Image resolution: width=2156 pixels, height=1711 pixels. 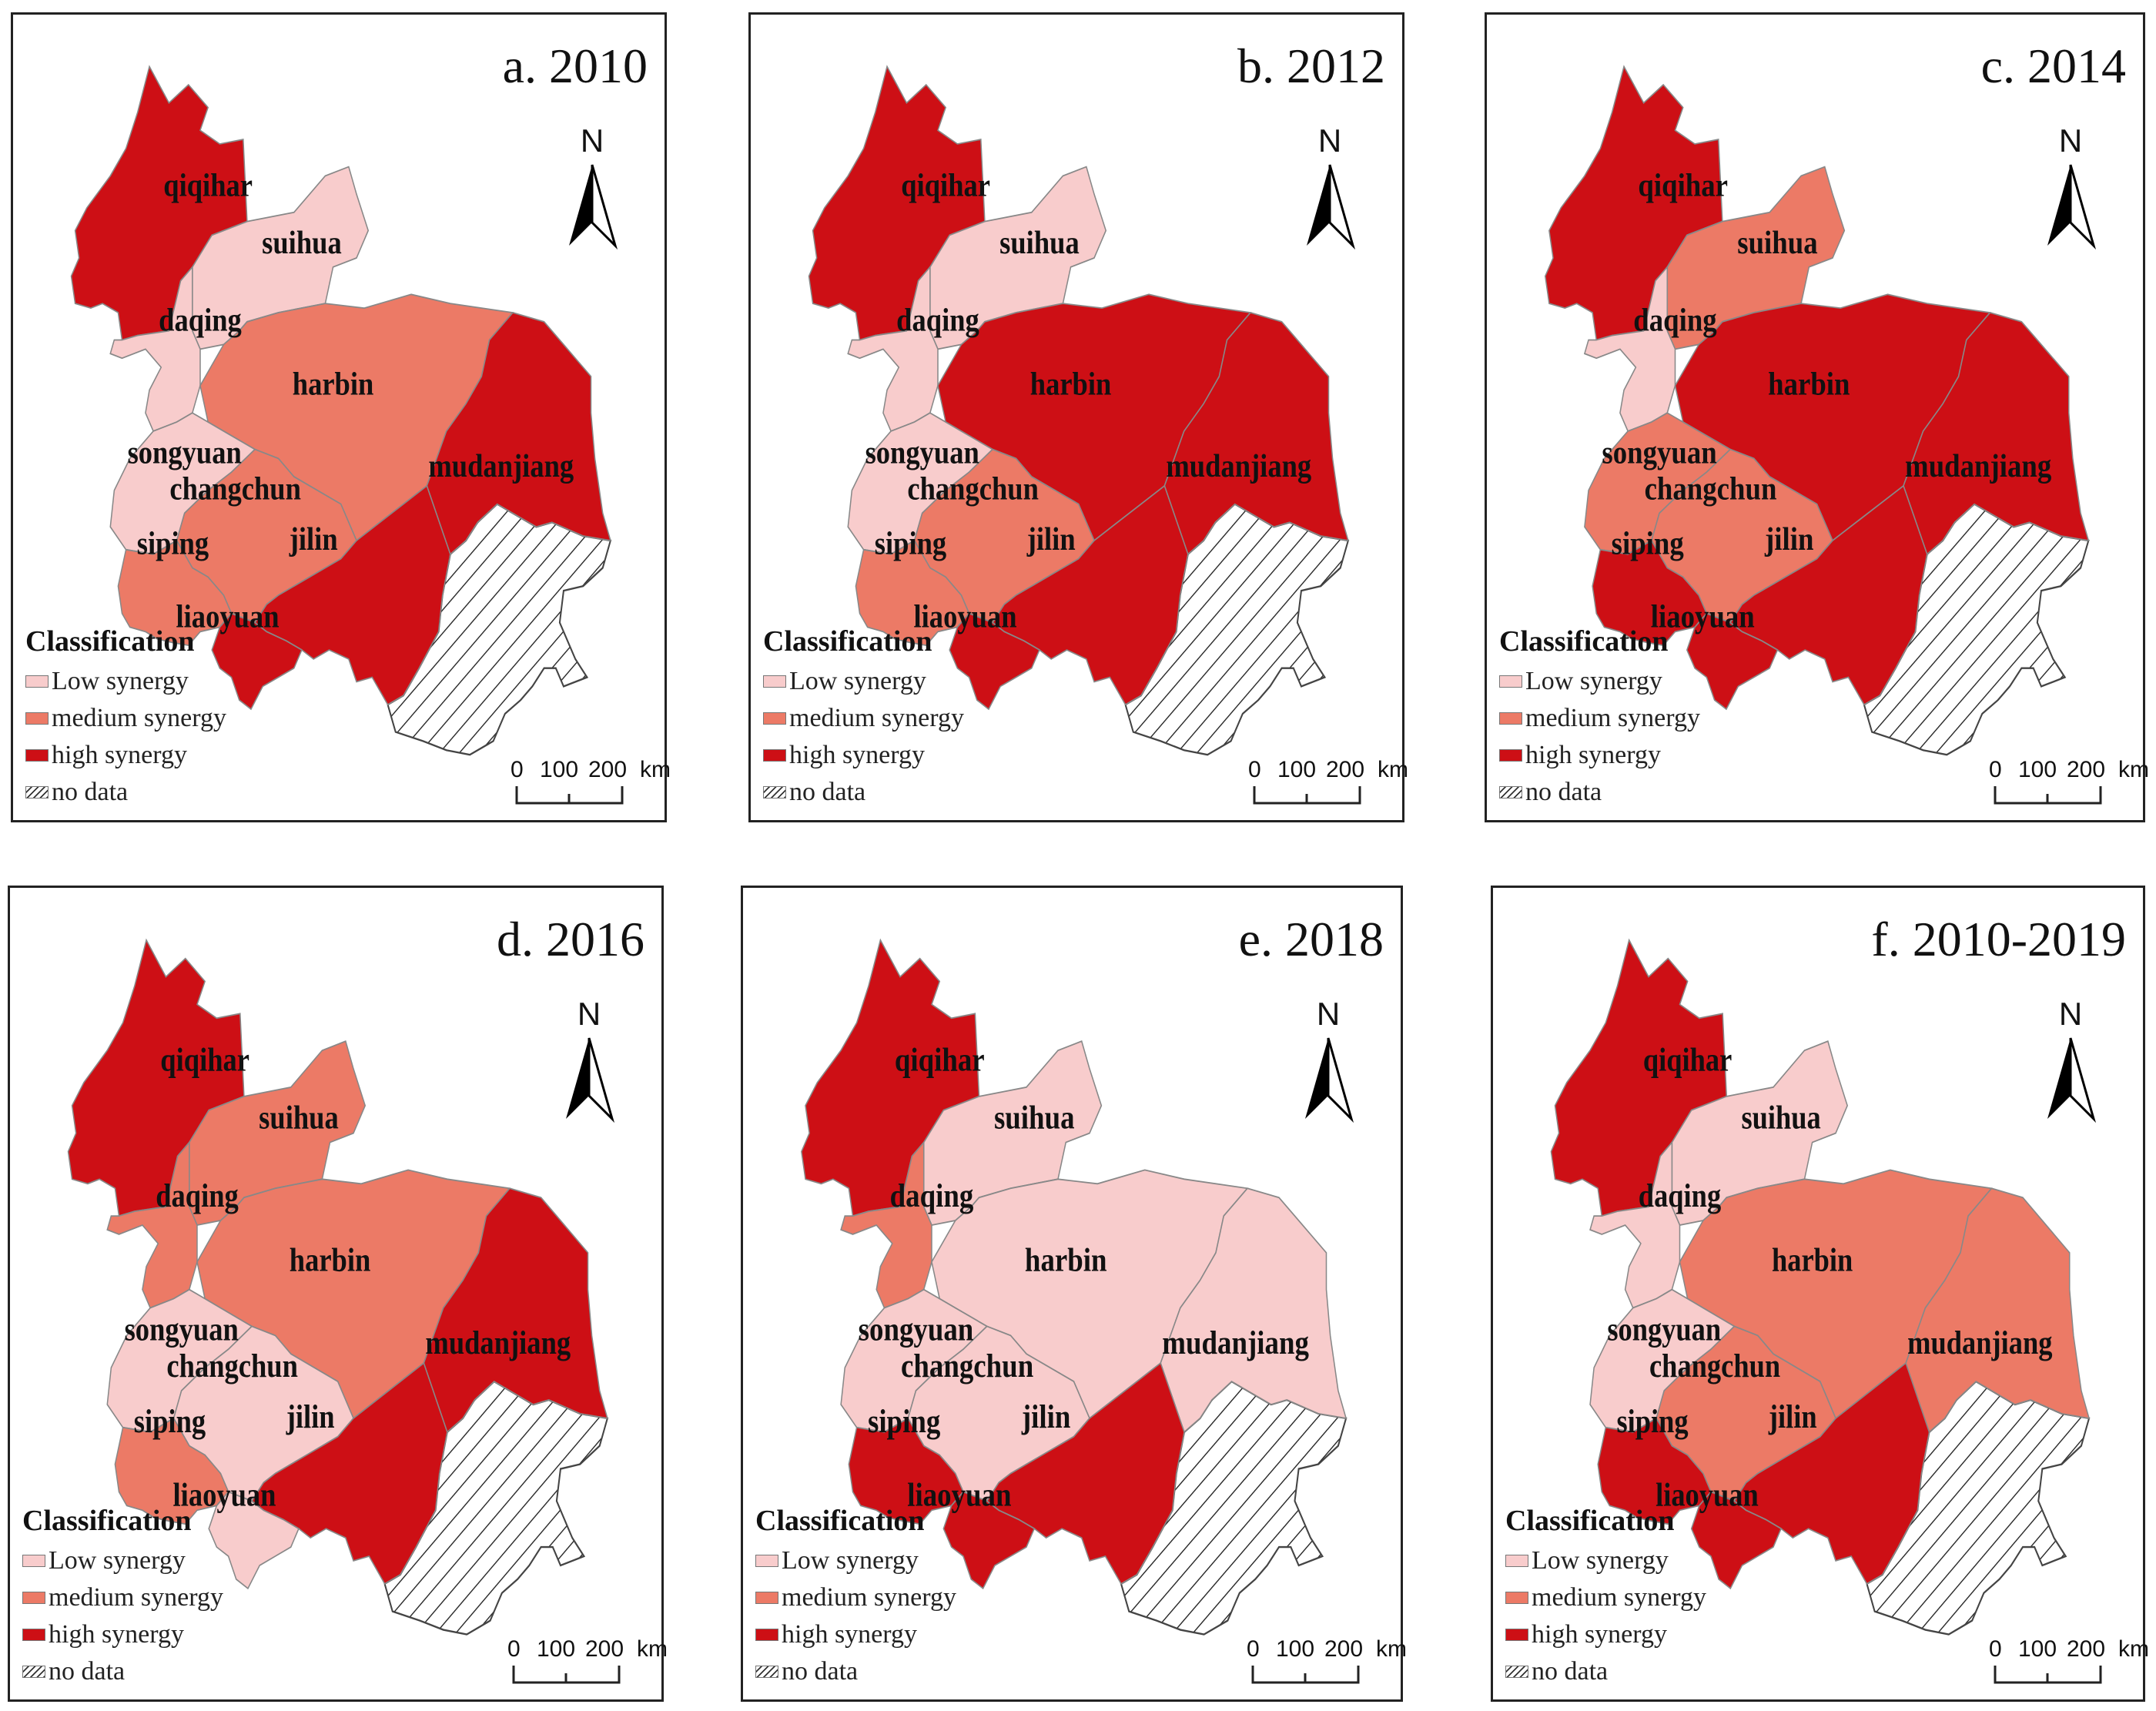 What do you see at coordinates (575, 66) in the screenshot?
I see `panel-title: a. 2010` at bounding box center [575, 66].